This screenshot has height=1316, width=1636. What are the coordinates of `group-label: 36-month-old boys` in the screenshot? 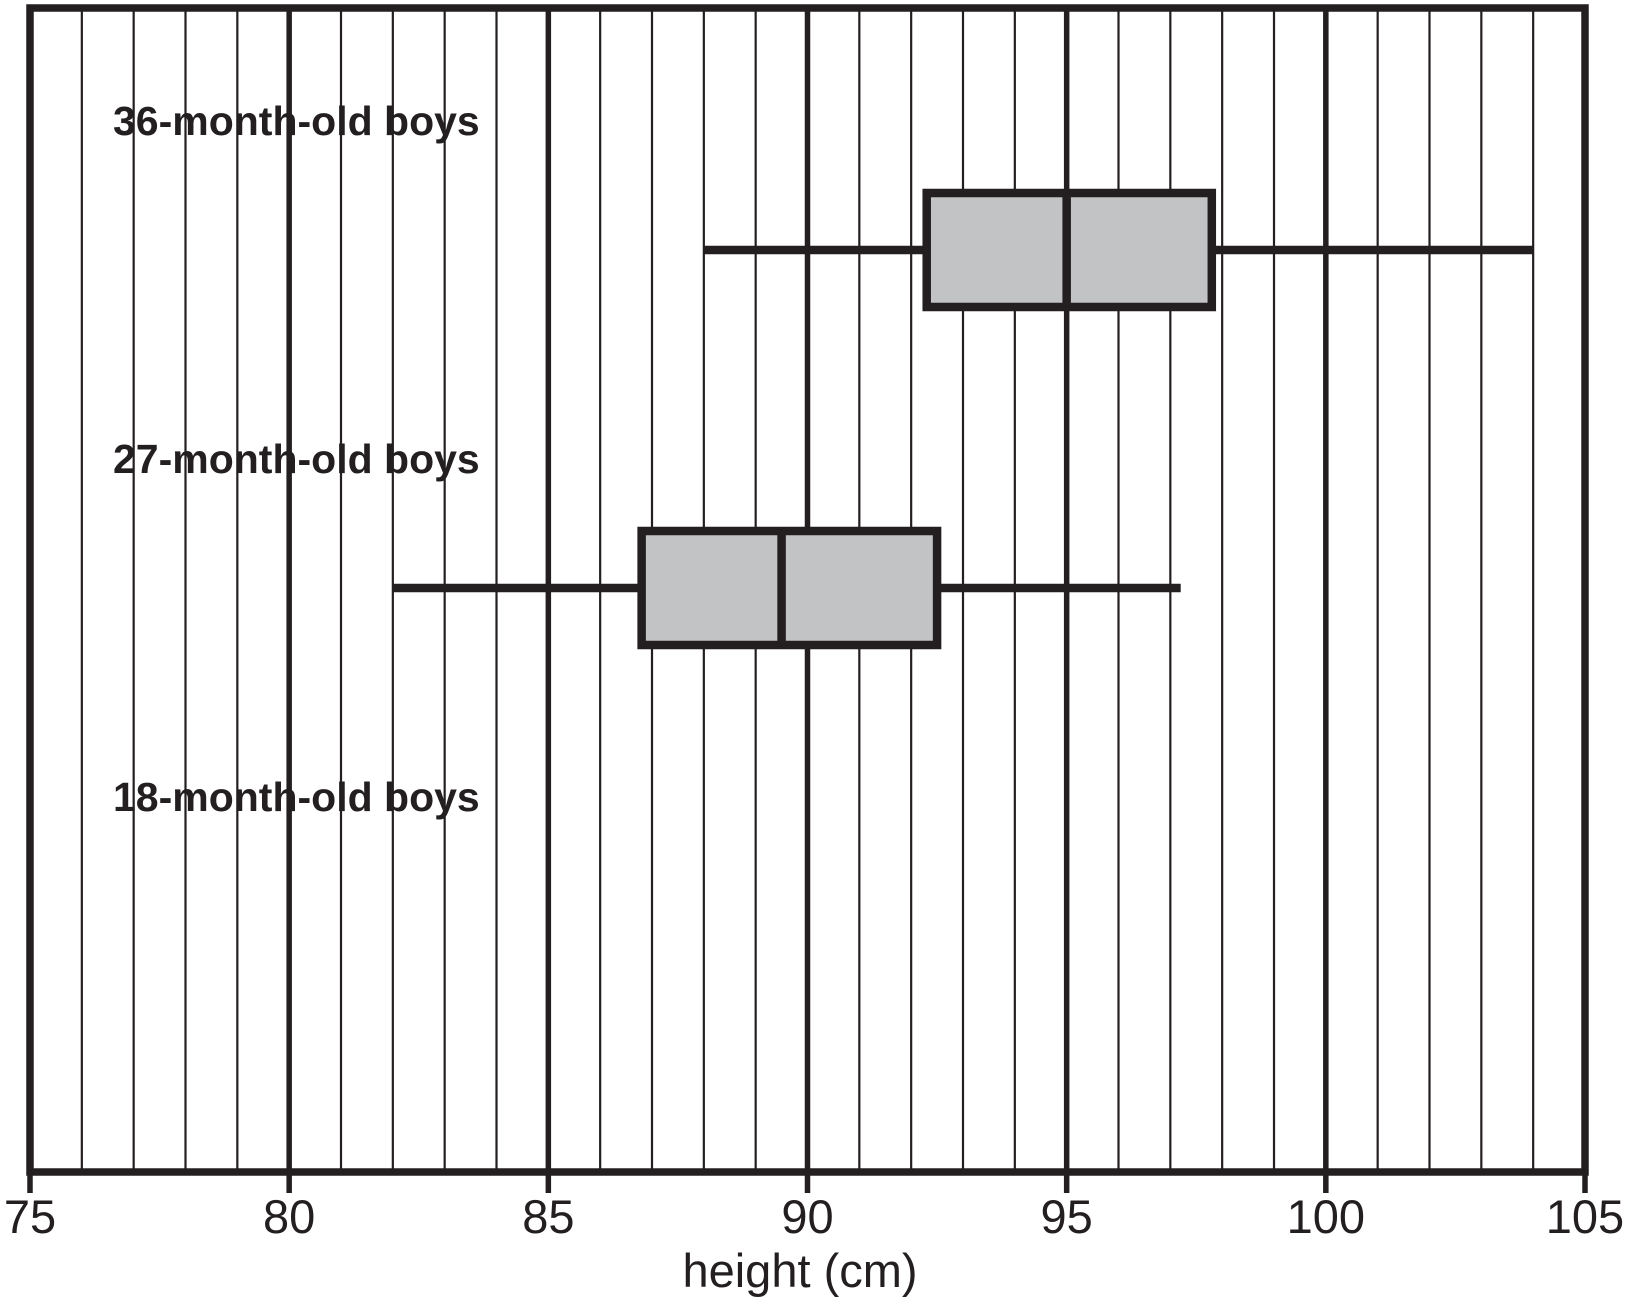 It's located at (296, 121).